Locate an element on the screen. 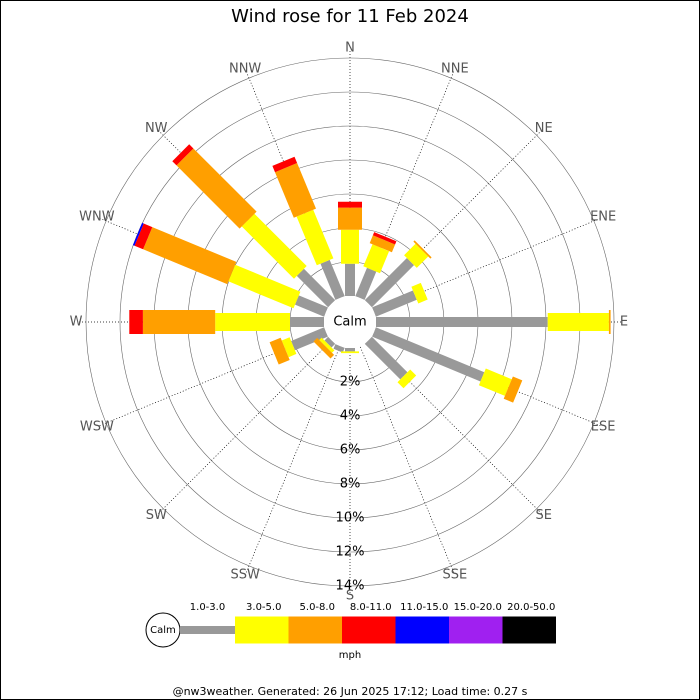 The width and height of the screenshot is (700, 700). direction-label: NE is located at coordinates (544, 128).